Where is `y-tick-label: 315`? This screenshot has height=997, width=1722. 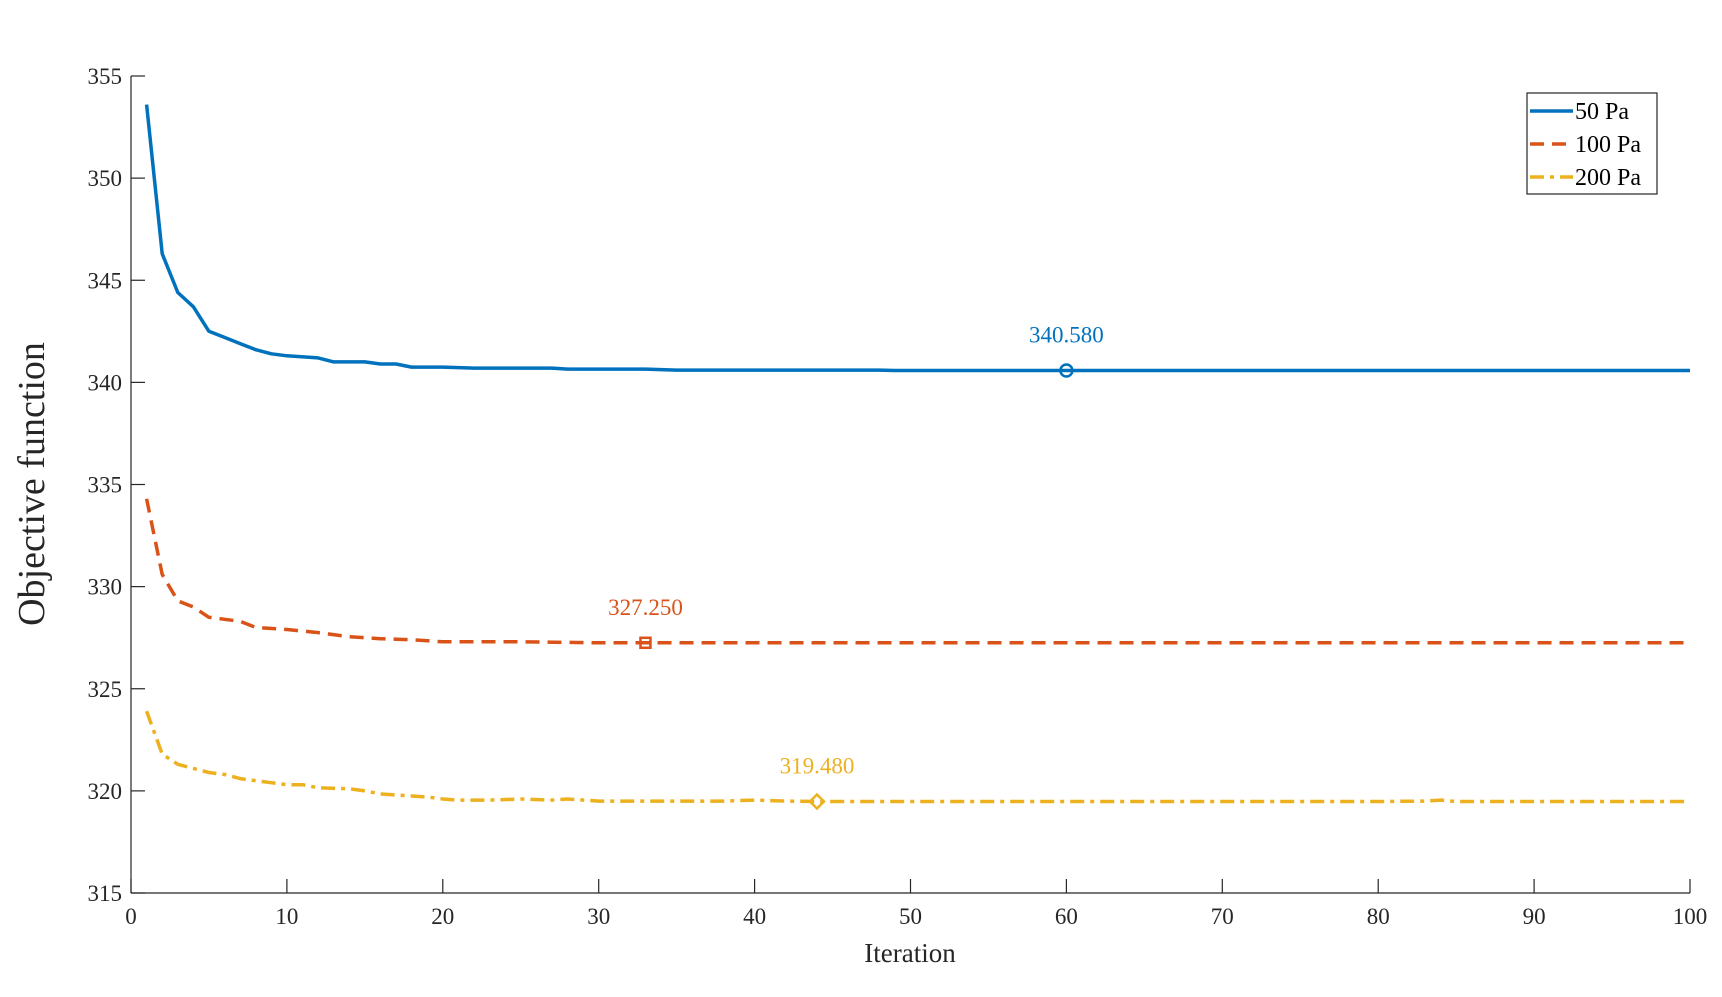 y-tick-label: 315 is located at coordinates (105, 893).